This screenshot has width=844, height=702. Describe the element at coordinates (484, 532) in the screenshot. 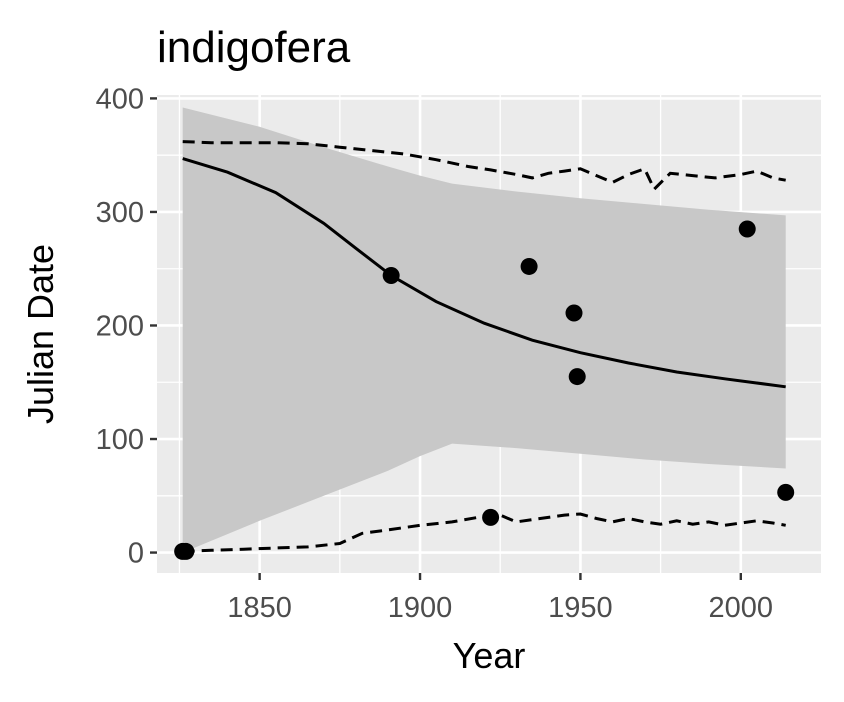

I see `lower-dashed-line` at that location.